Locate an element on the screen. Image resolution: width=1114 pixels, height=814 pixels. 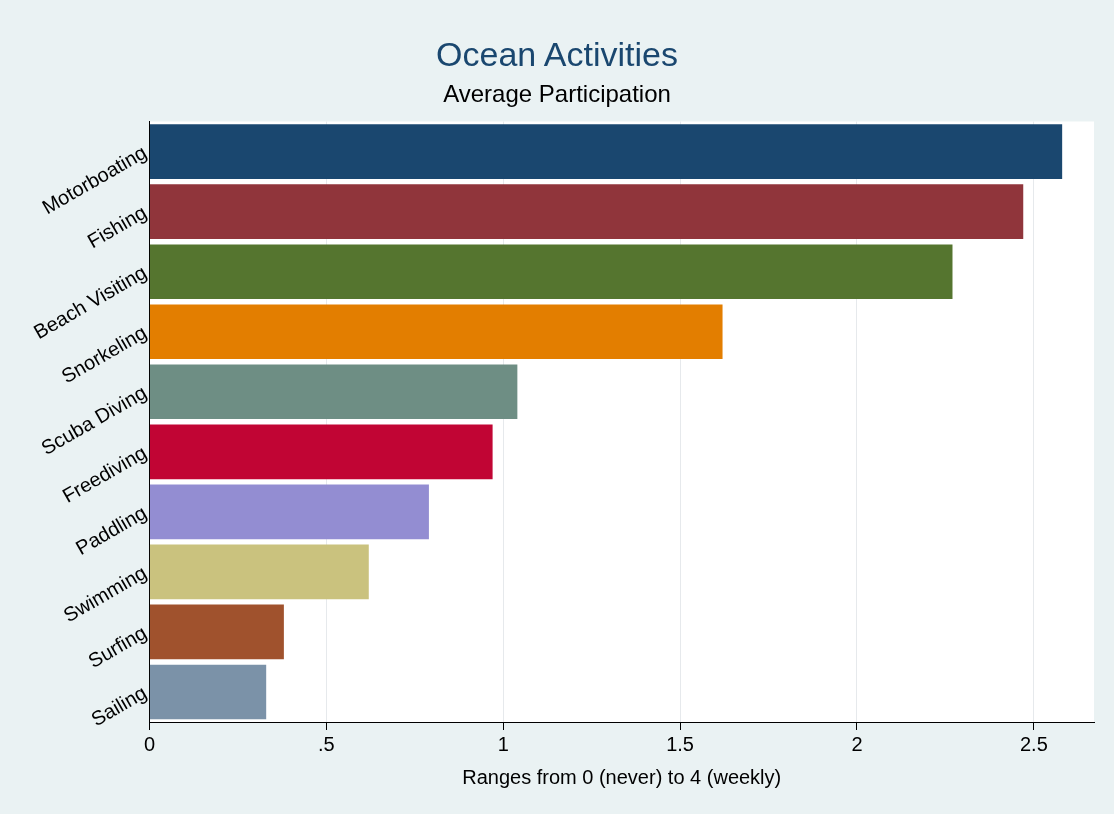
x-tick-label: 2.5 is located at coordinates (1033, 743).